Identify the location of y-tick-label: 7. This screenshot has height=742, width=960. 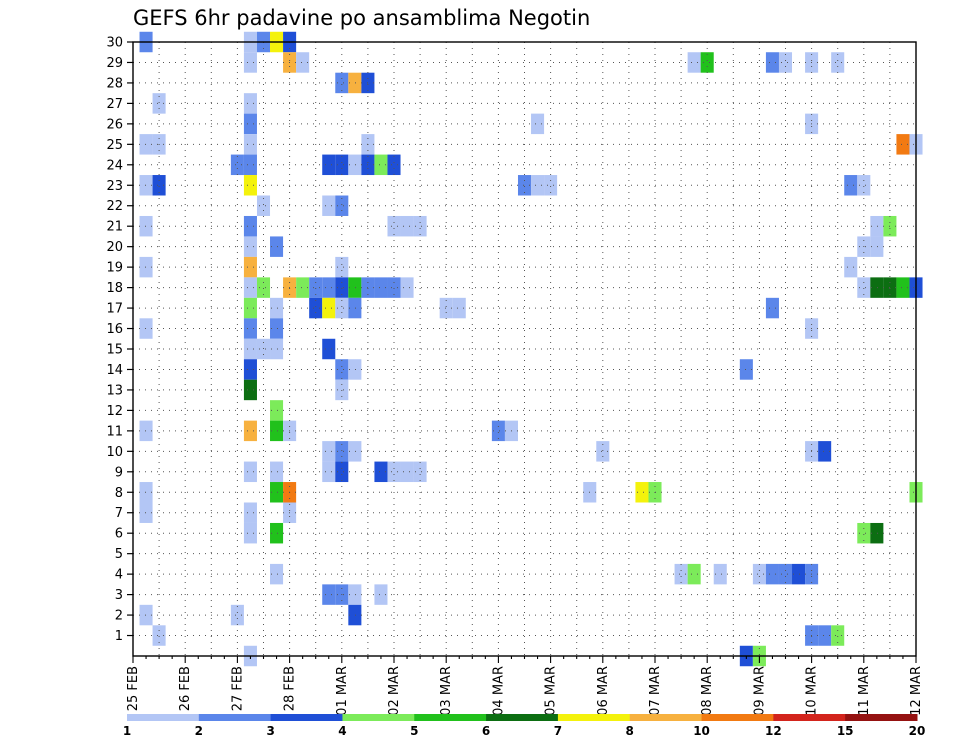
(119, 513).